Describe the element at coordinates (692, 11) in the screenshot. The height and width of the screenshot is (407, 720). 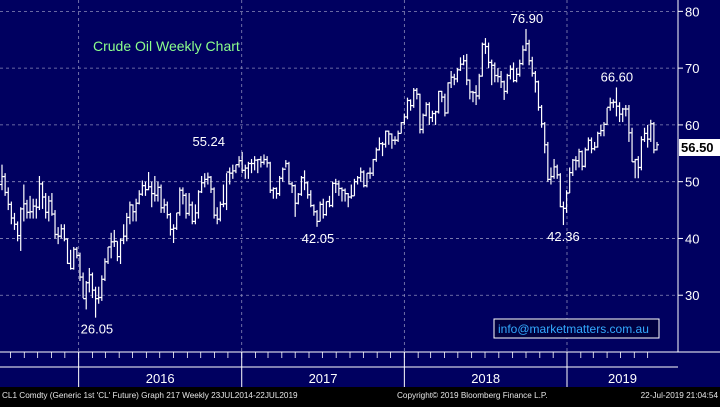
I see `y-tick-label: 80` at that location.